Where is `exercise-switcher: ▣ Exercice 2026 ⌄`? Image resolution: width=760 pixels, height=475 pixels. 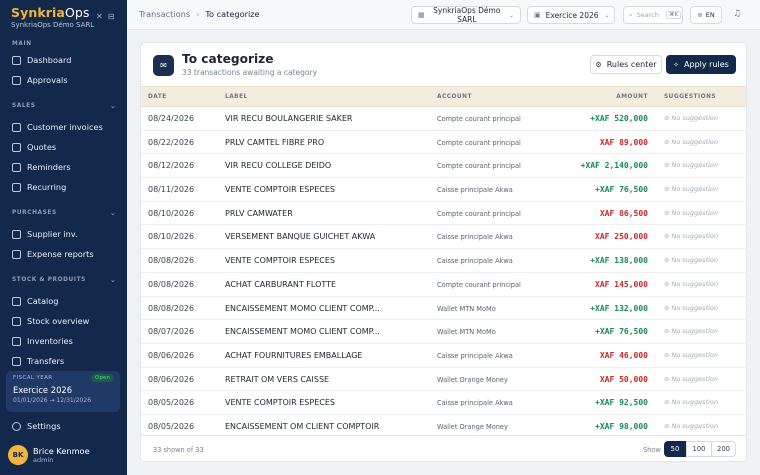
exercise-switcher: ▣ Exercice 2026 ⌄ is located at coordinates (571, 15).